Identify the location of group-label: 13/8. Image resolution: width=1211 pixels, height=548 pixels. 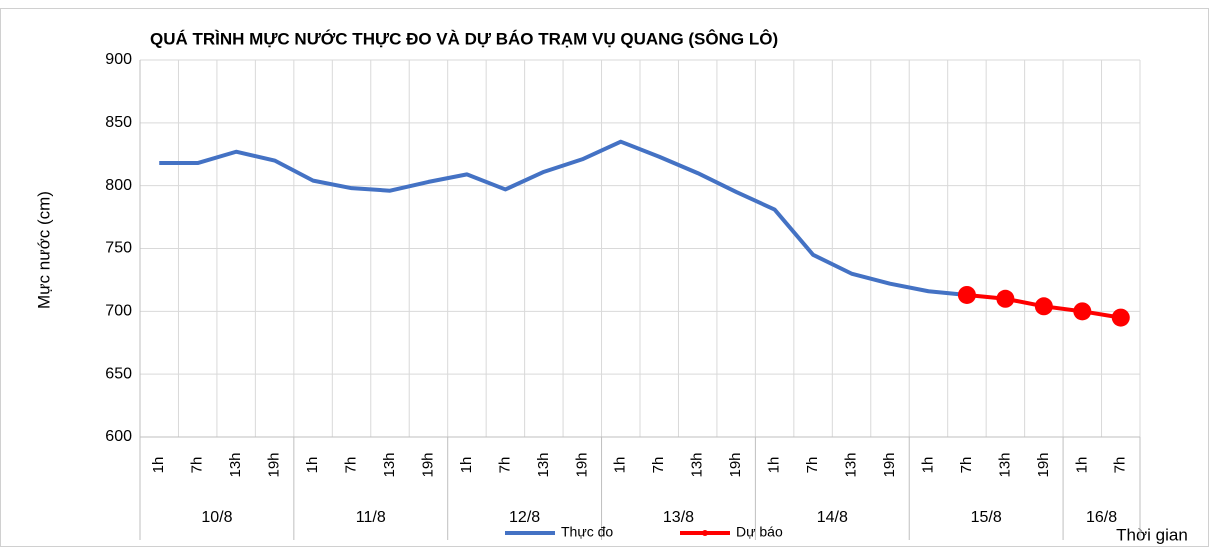
(678, 517).